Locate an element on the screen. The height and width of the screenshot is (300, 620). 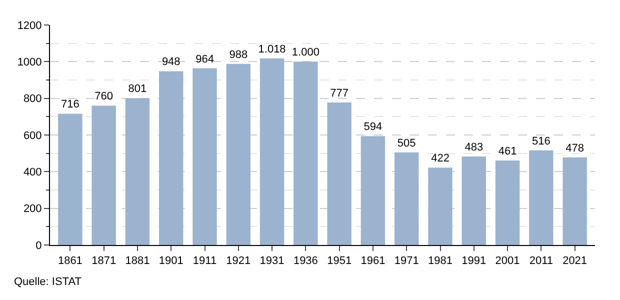
x-tick-label: 1936 is located at coordinates (305, 261).